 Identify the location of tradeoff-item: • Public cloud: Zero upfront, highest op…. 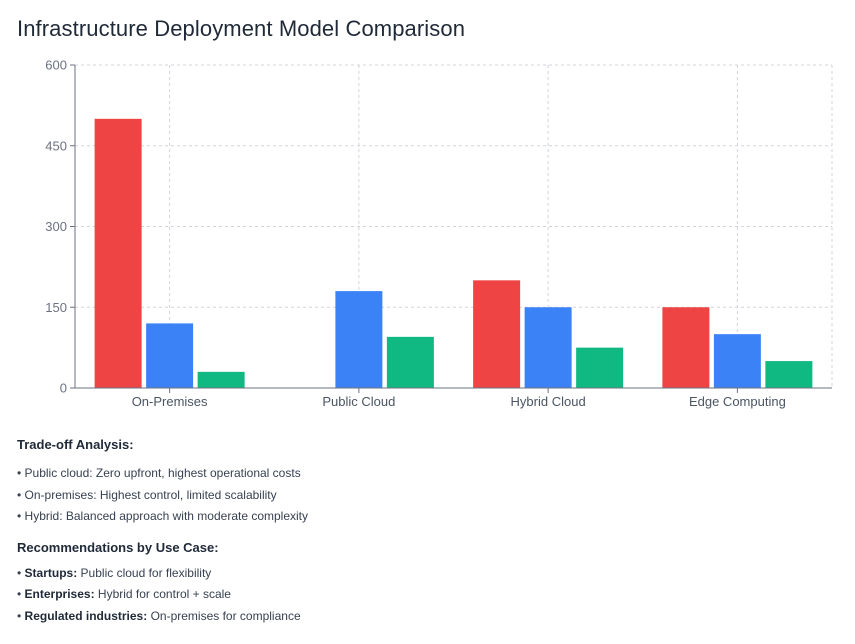
(159, 473).